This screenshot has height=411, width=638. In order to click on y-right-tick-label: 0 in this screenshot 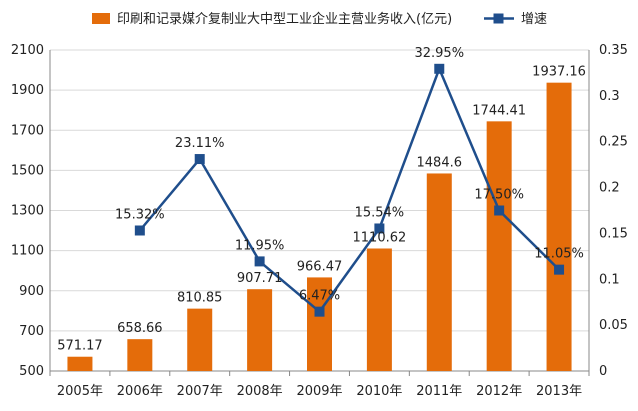, I will do `click(603, 371)`.